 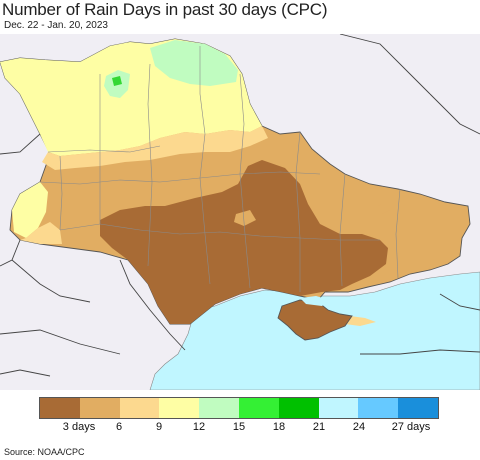 I want to click on sea-of-azov-inlet, so click(x=315, y=301).